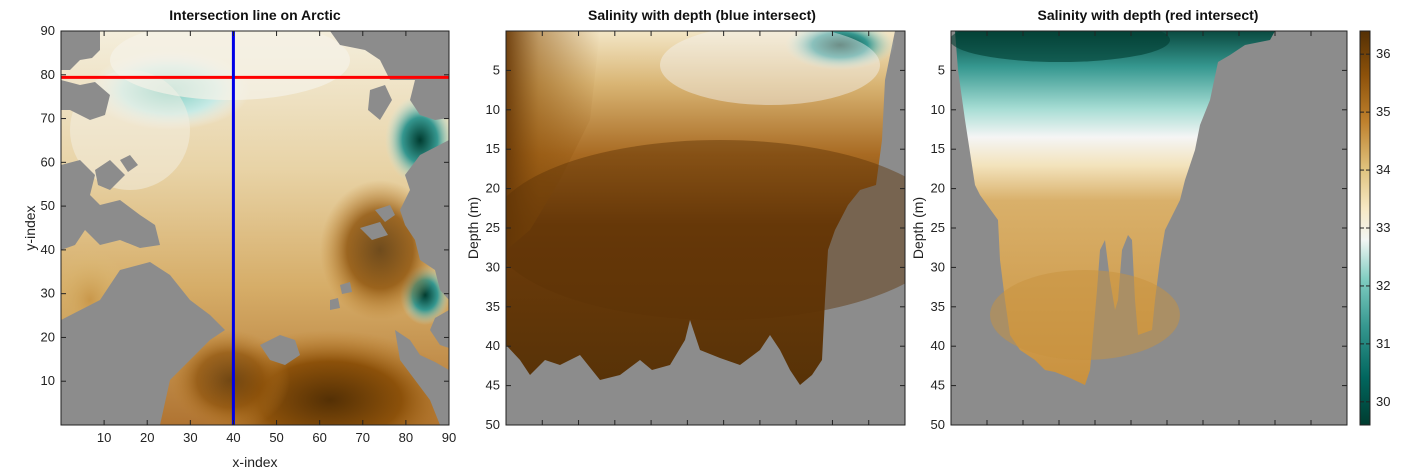 This screenshot has height=476, width=1403. Describe the element at coordinates (48, 249) in the screenshot. I see `panel-a-ytick-label: 40` at that location.